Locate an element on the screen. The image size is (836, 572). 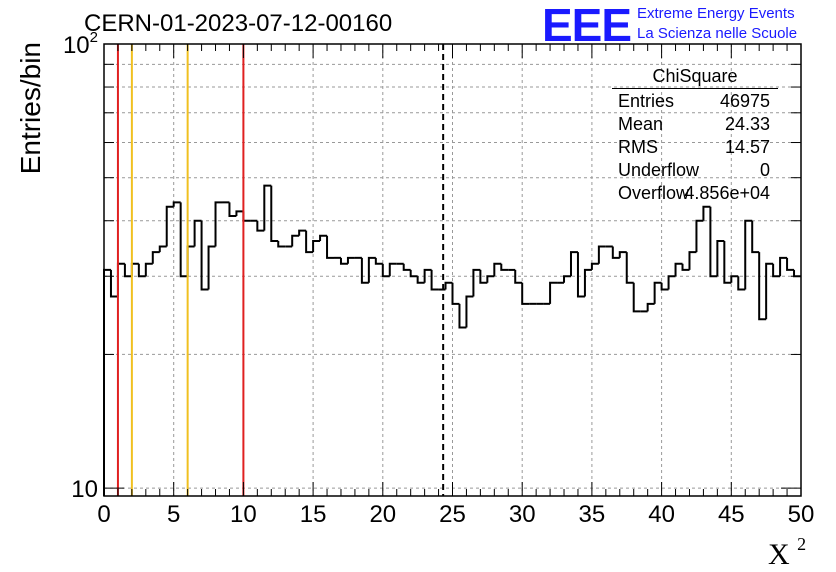
x-tick-label: 15 is located at coordinates (313, 514).